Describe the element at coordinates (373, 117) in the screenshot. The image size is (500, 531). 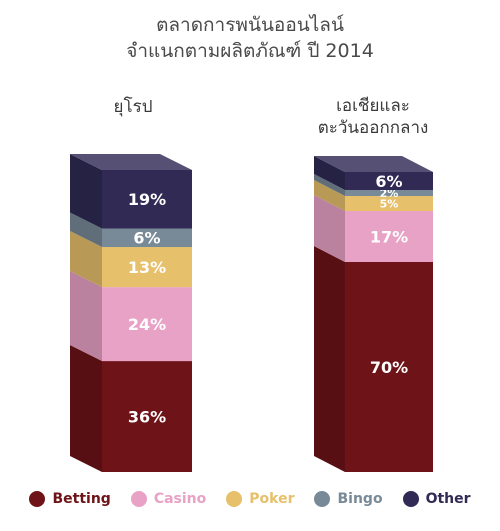
I see `category-label-asia: เอเชียและ ตะวันออกกลาง` at that location.